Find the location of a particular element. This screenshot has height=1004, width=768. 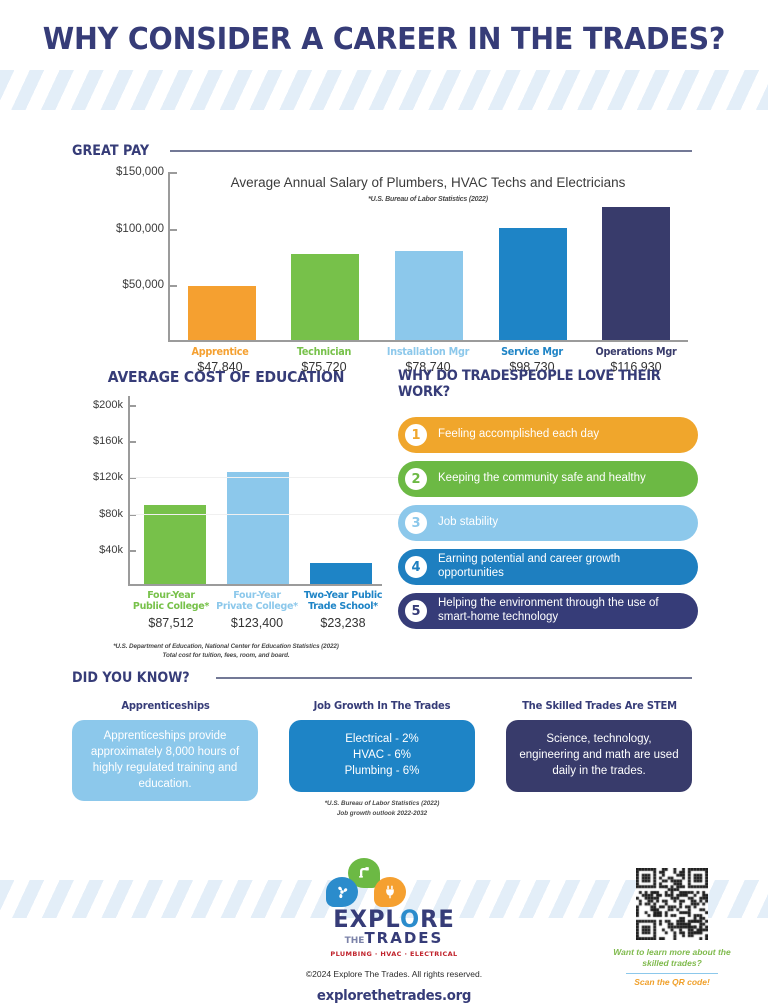

list-item-label: Job stability is located at coordinates (468, 522).